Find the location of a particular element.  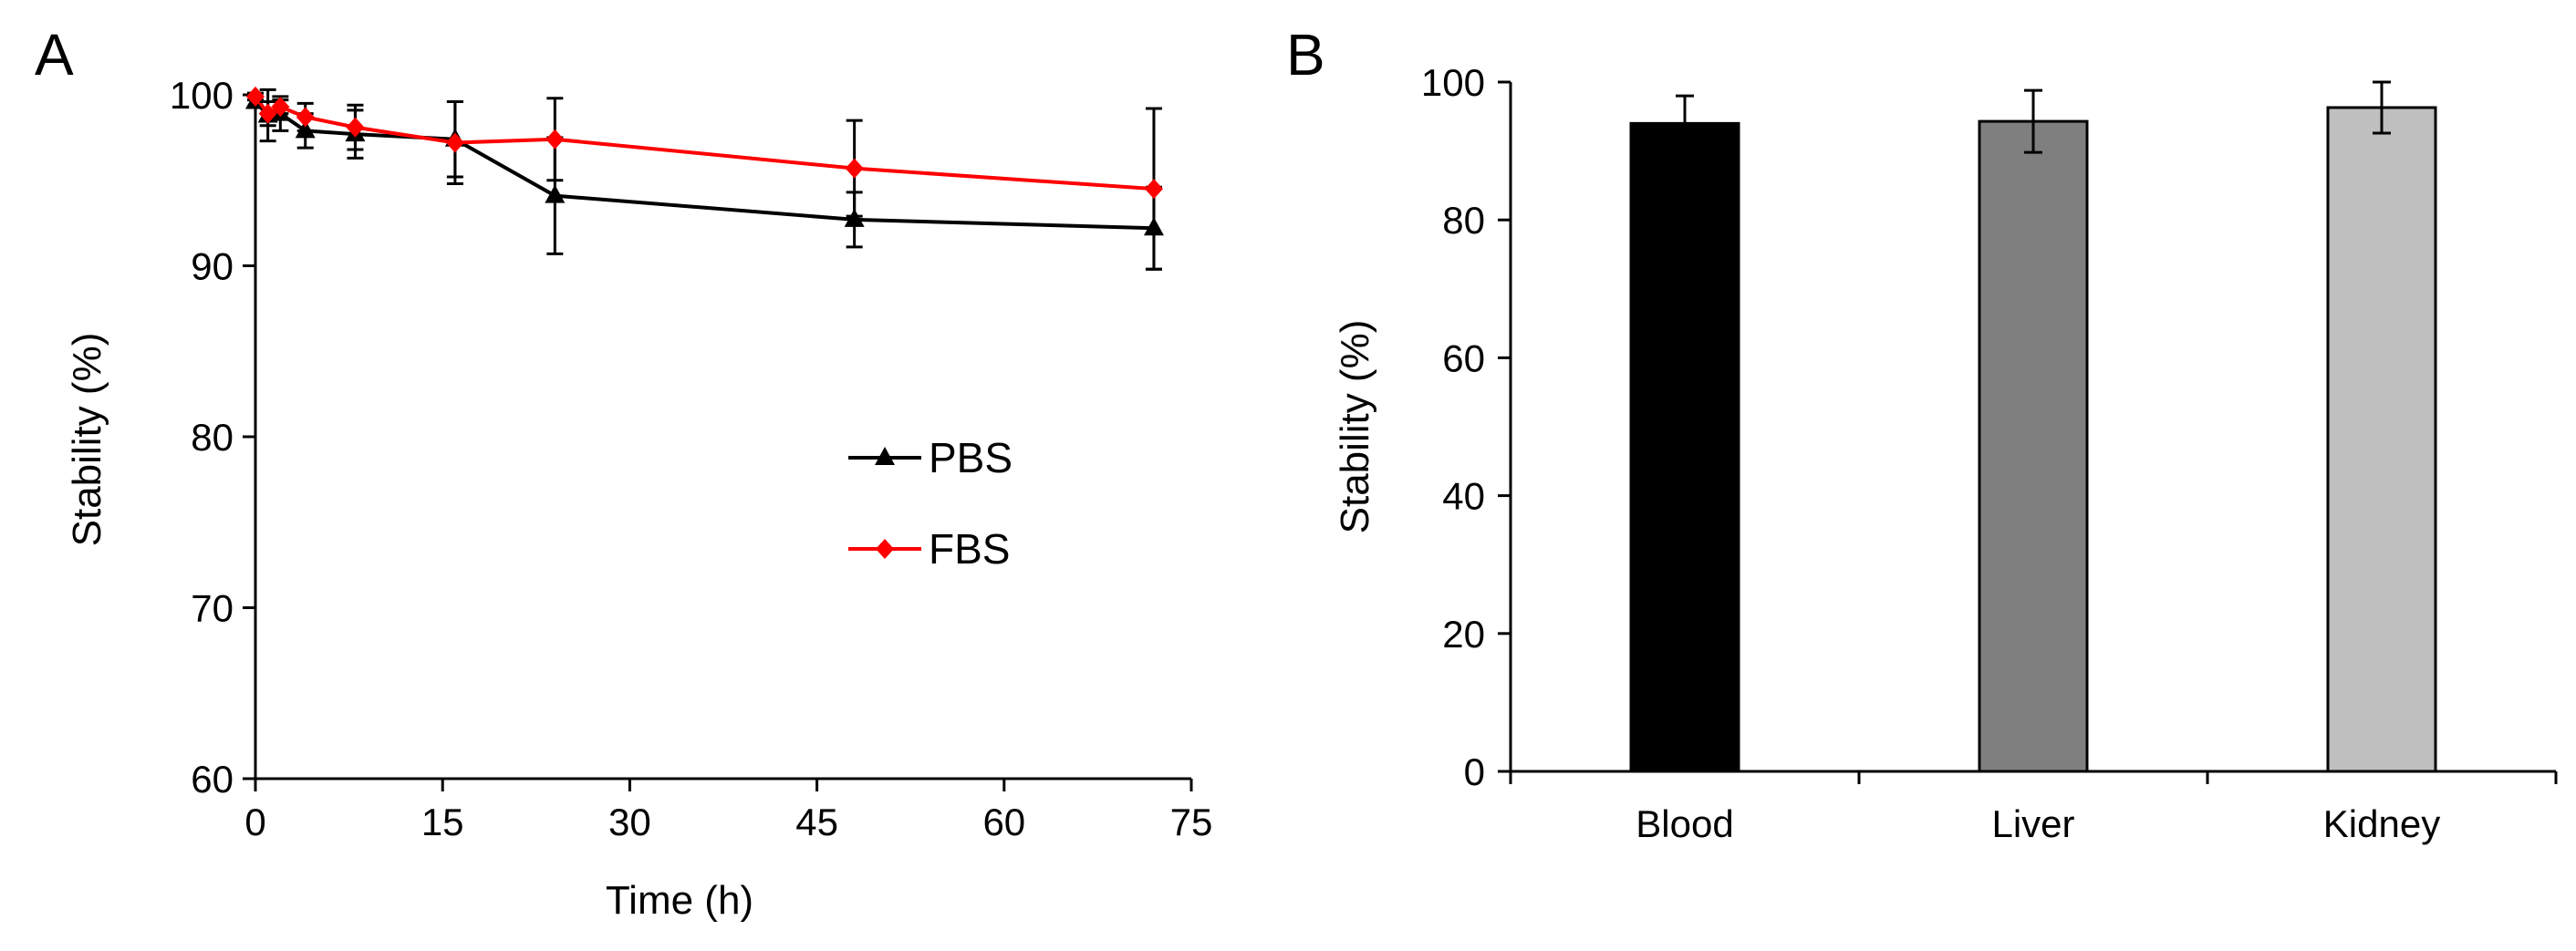

bar-blood is located at coordinates (1684, 447).